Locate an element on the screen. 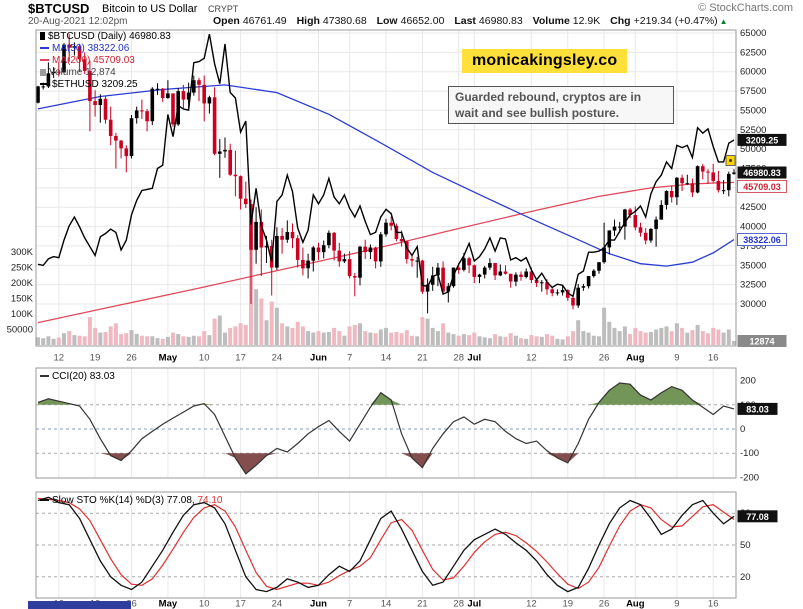  x-axis-label: 16 is located at coordinates (713, 358).